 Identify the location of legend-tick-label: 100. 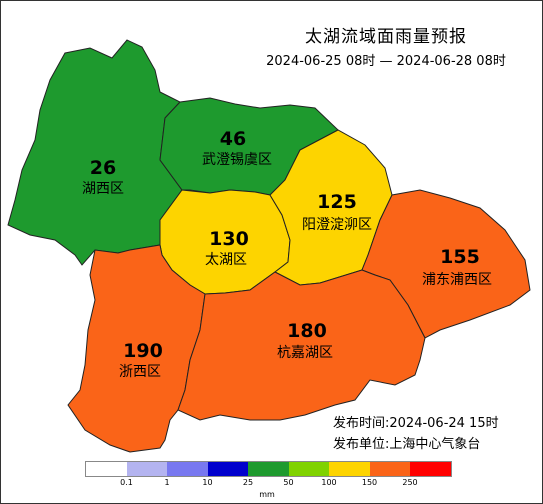
(329, 482).